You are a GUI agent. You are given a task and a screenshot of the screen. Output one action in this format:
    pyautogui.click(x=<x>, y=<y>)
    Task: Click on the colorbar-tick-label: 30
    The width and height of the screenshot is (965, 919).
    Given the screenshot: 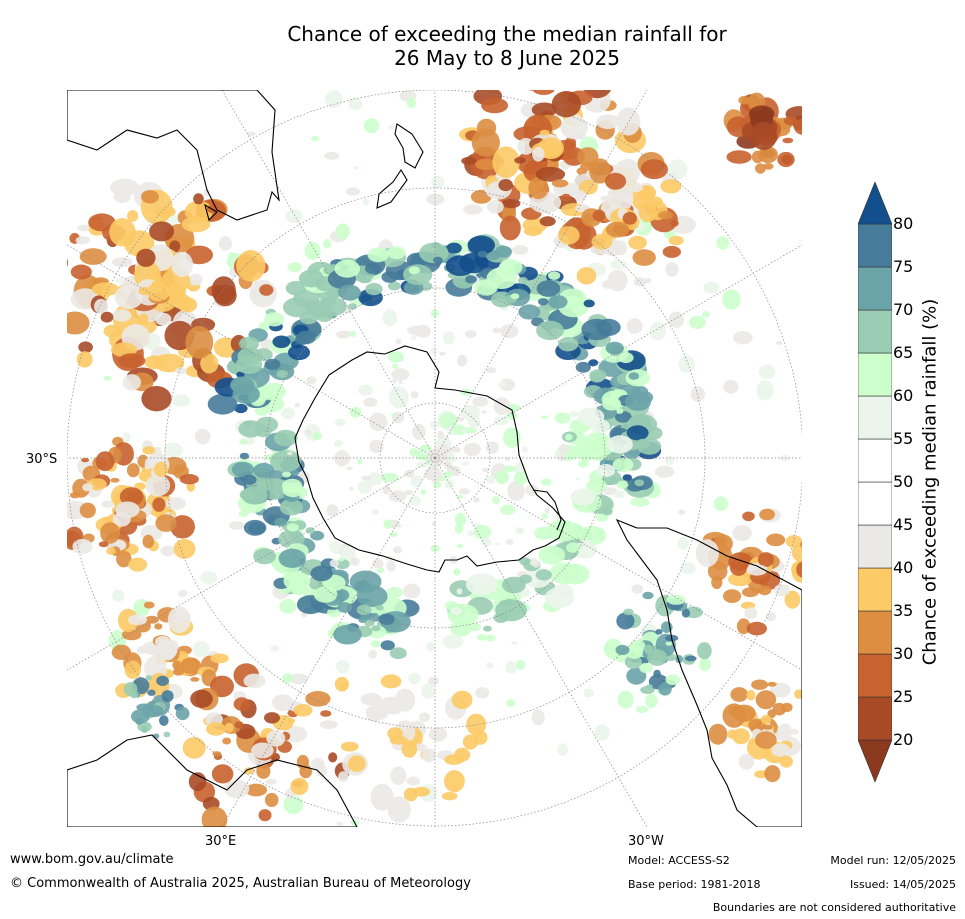 What is the action you would take?
    pyautogui.click(x=903, y=653)
    